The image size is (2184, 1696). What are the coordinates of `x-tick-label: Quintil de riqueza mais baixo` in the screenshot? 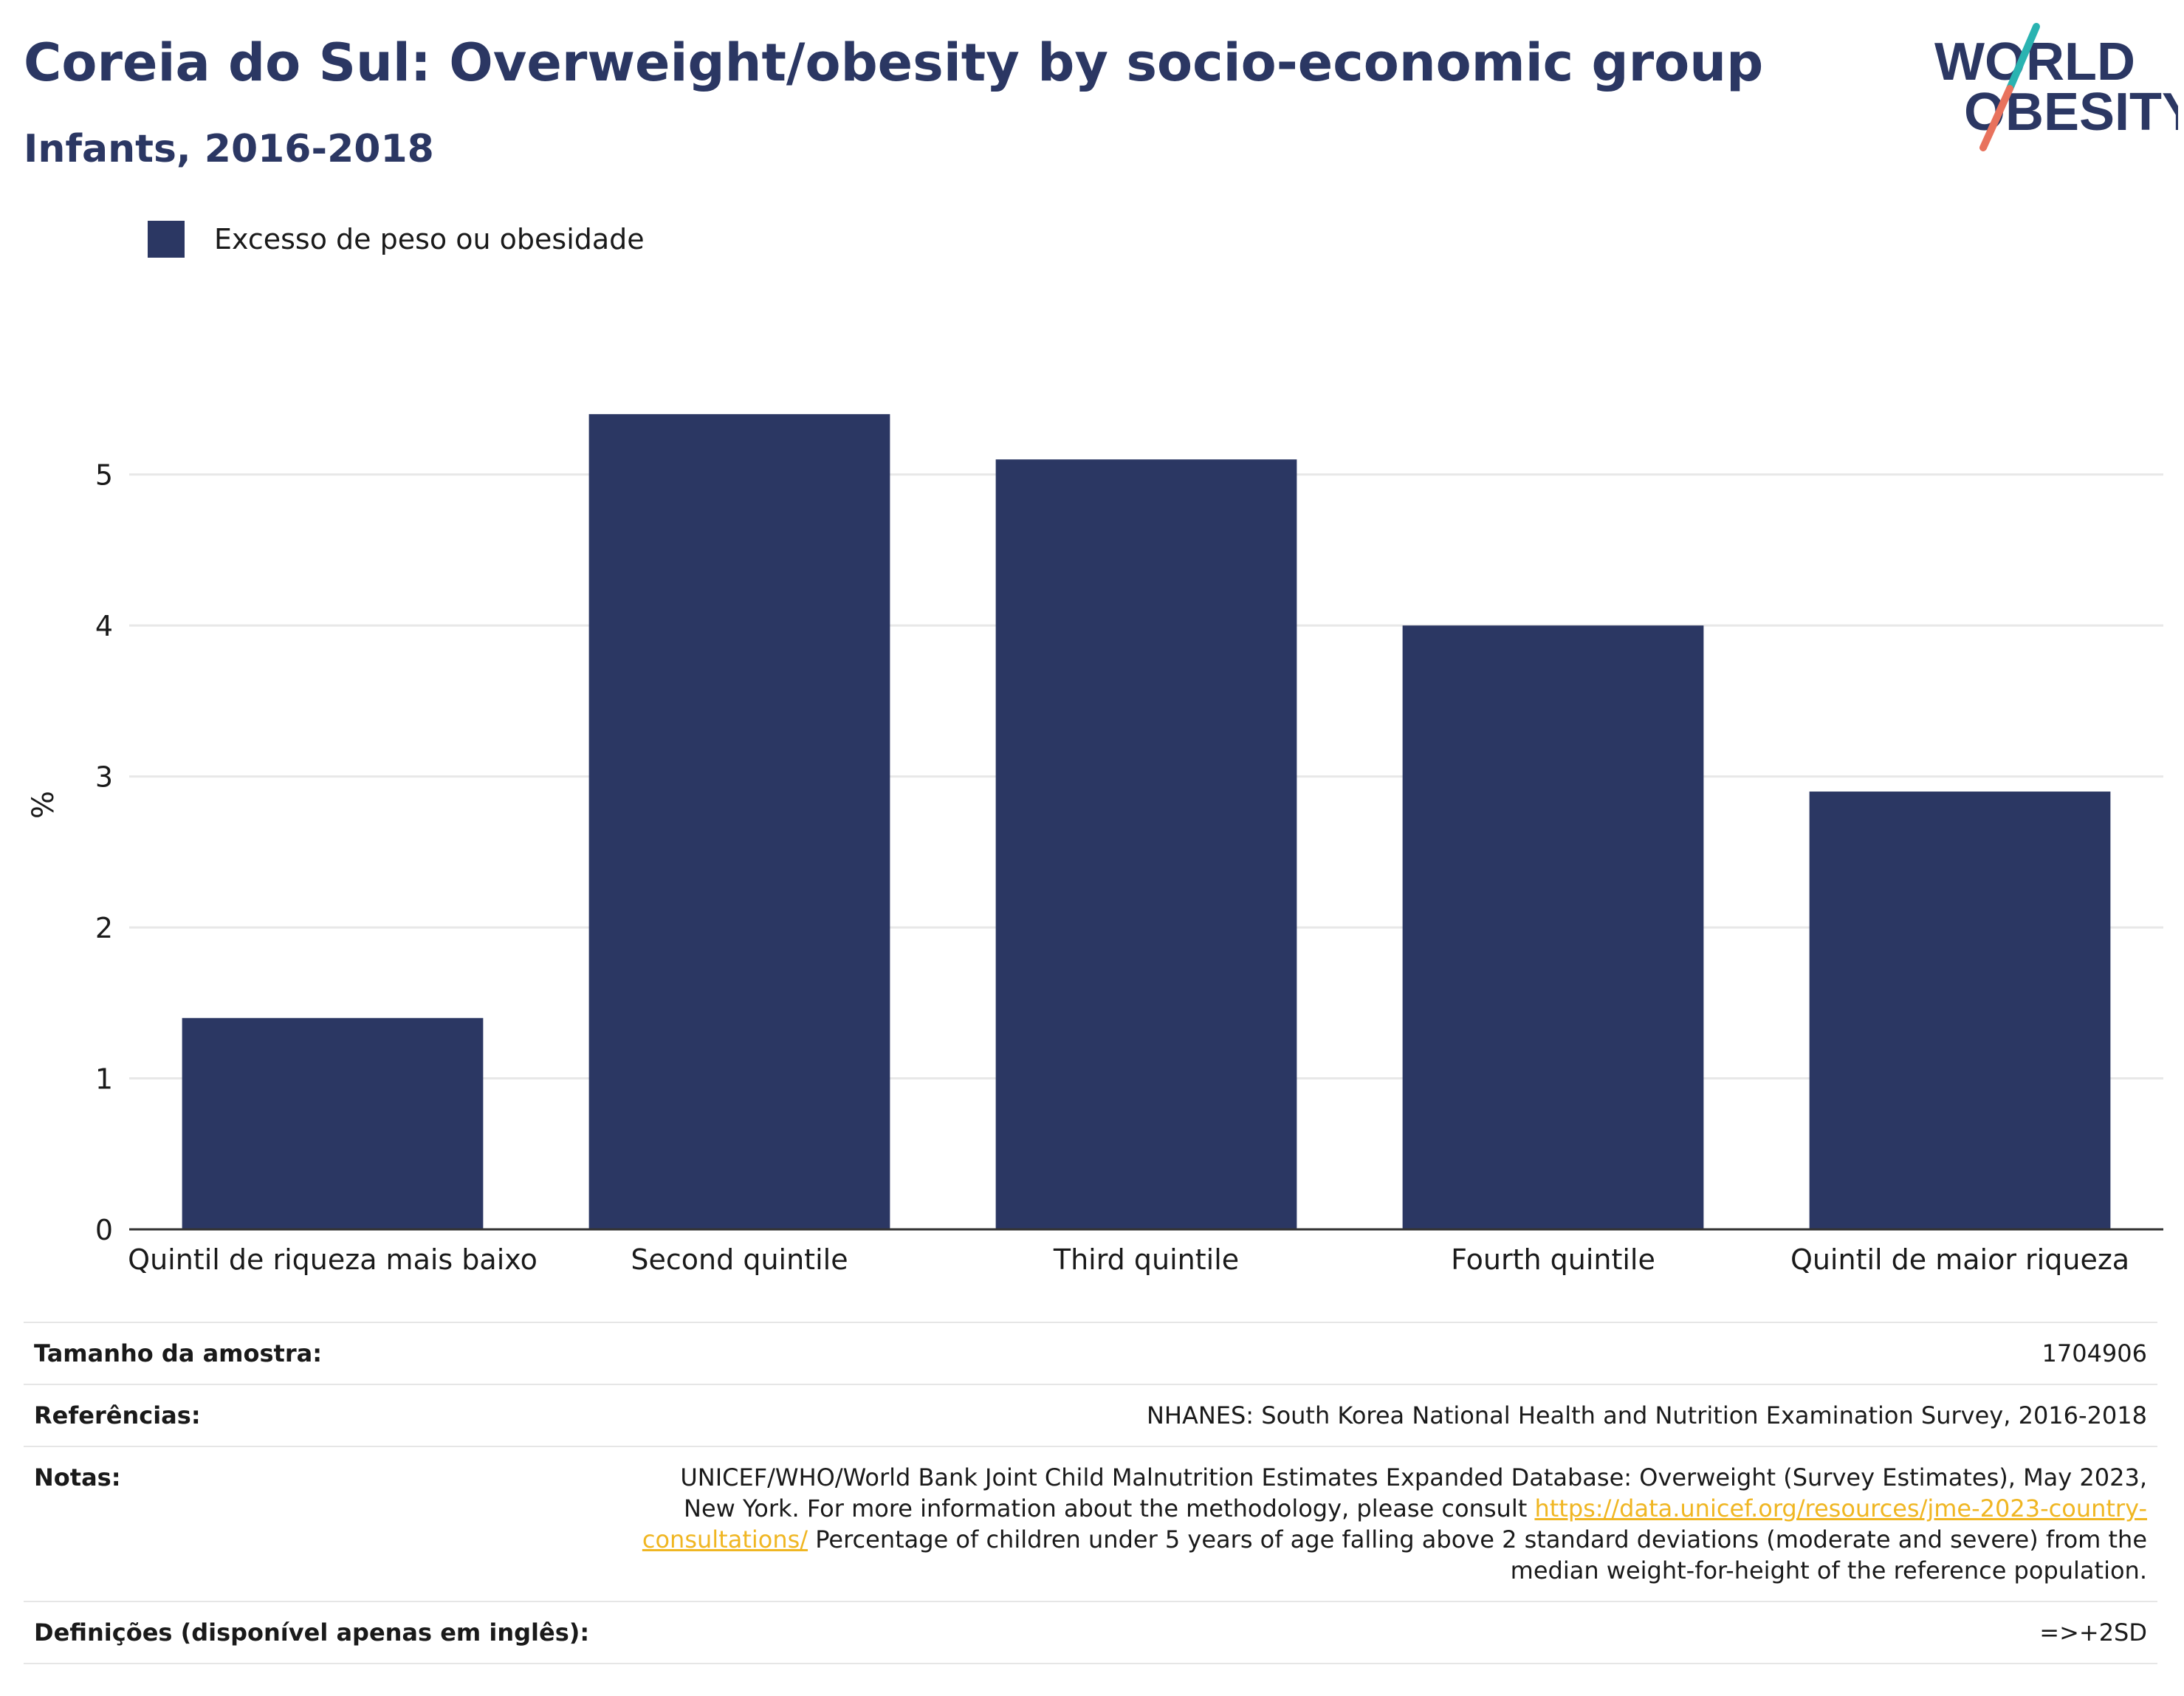 It's located at (333, 1259).